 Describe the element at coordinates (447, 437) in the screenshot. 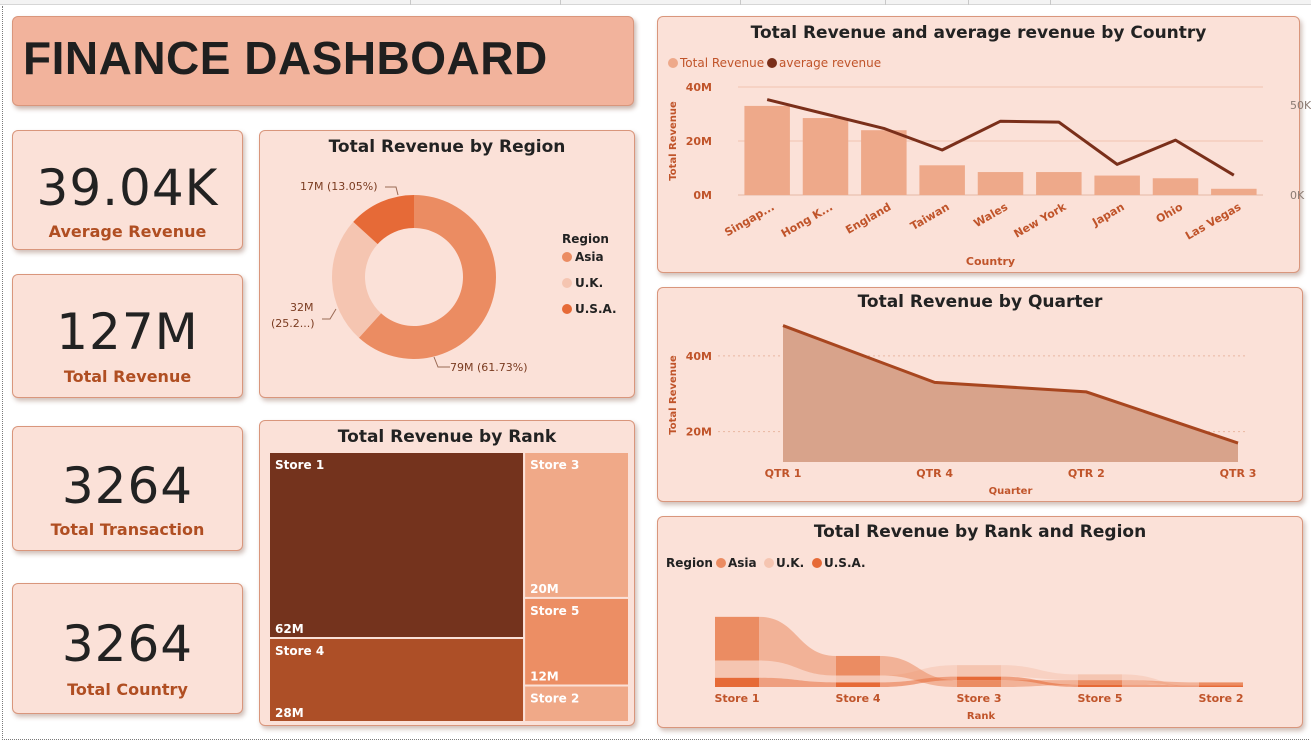

I see `chart-title: Total Revenue by Rank` at that location.